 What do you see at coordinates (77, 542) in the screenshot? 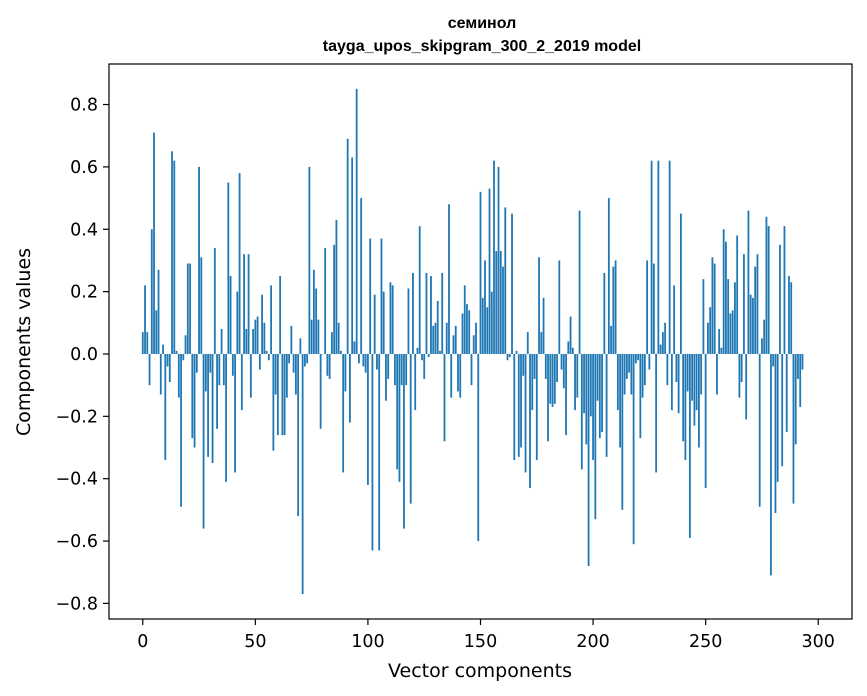
I see `y-tick-label: −0.6` at bounding box center [77, 542].